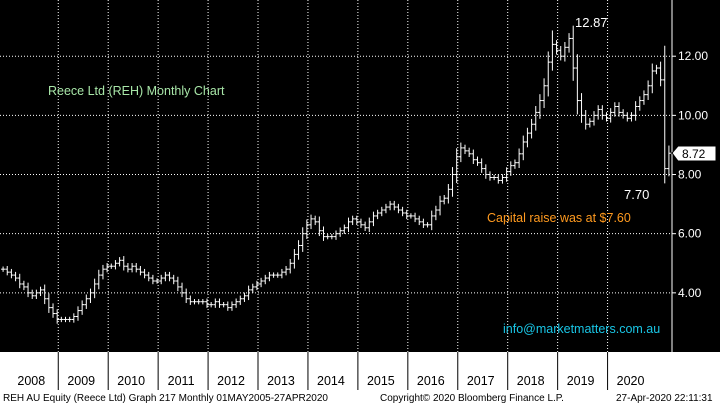  I want to click on x-tick-label-2013: 2013, so click(281, 381).